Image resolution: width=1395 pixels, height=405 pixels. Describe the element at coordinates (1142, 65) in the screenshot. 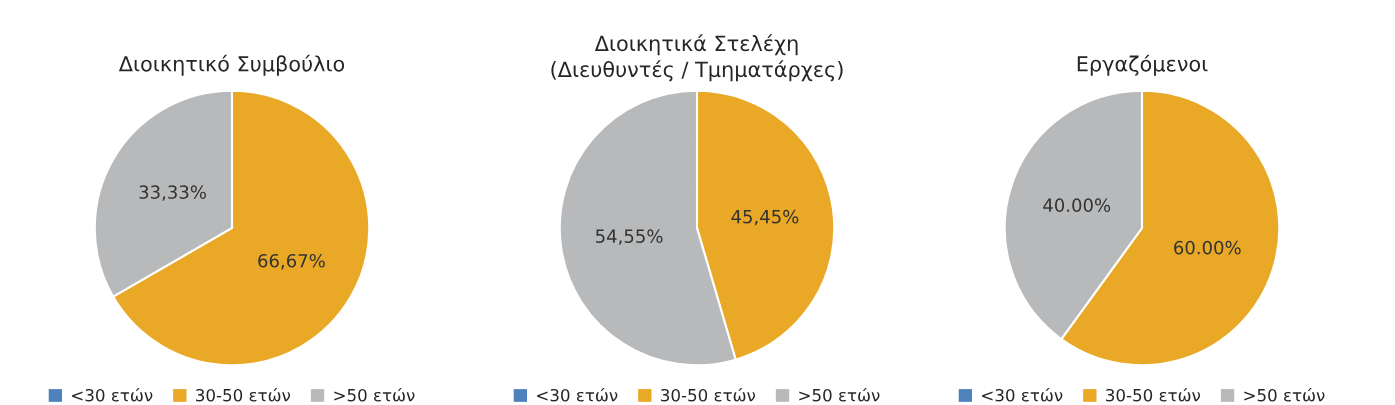

I see `chart-title: Εργαζόμενοι` at that location.